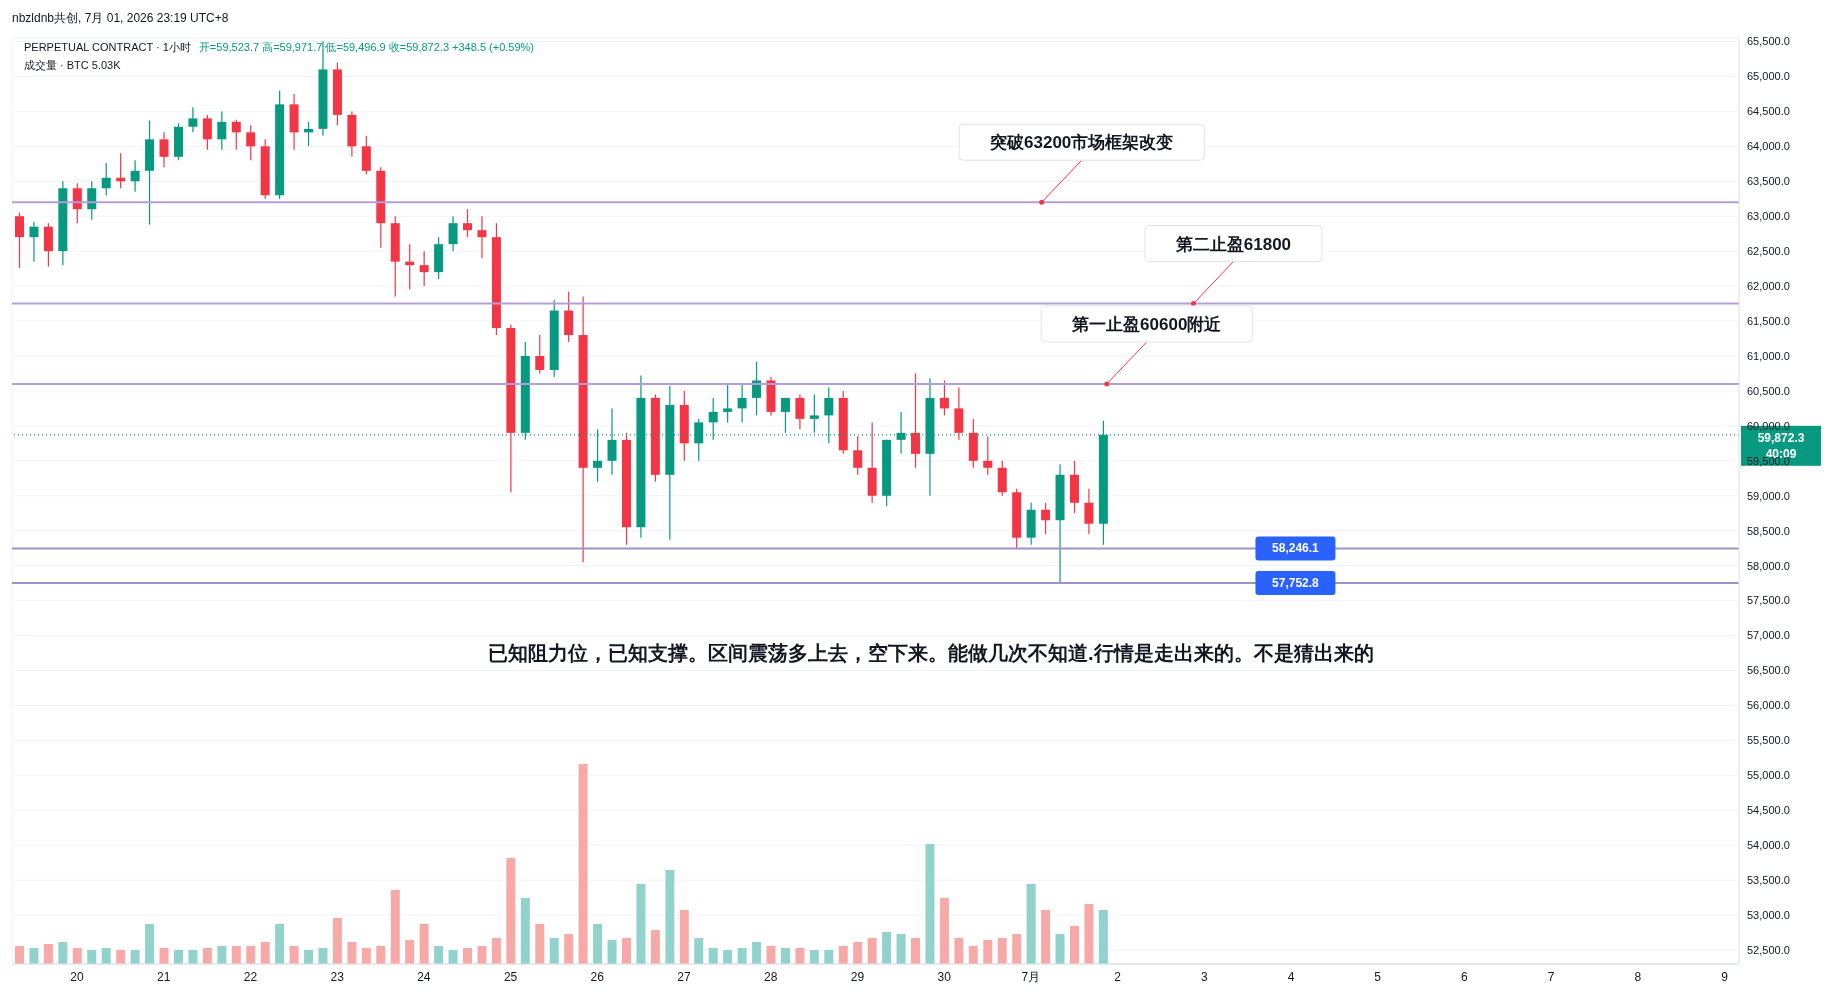 This screenshot has width=1835, height=1008. What do you see at coordinates (1768, 216) in the screenshot?
I see `y-tick-label: 63,000.0` at bounding box center [1768, 216].